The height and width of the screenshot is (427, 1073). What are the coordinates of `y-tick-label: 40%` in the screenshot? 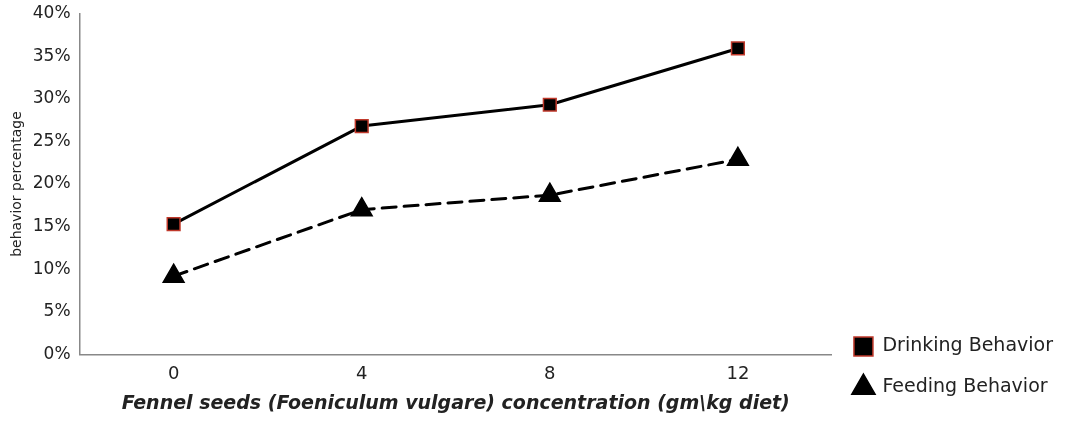 It's located at (51, 11).